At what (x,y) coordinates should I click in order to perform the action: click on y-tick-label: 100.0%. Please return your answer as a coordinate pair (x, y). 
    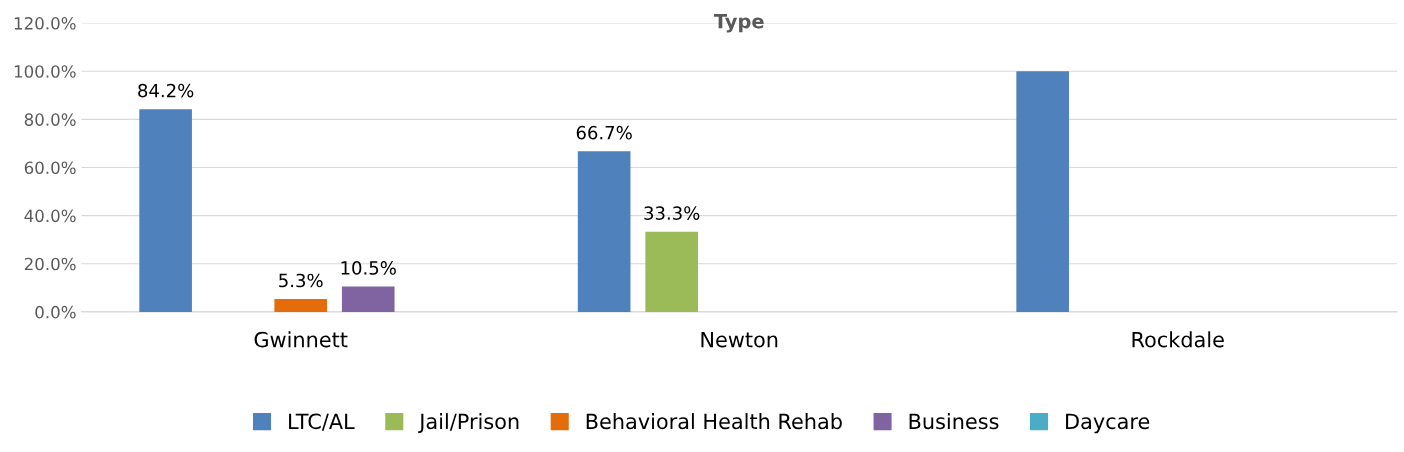
    Looking at the image, I should click on (45, 71).